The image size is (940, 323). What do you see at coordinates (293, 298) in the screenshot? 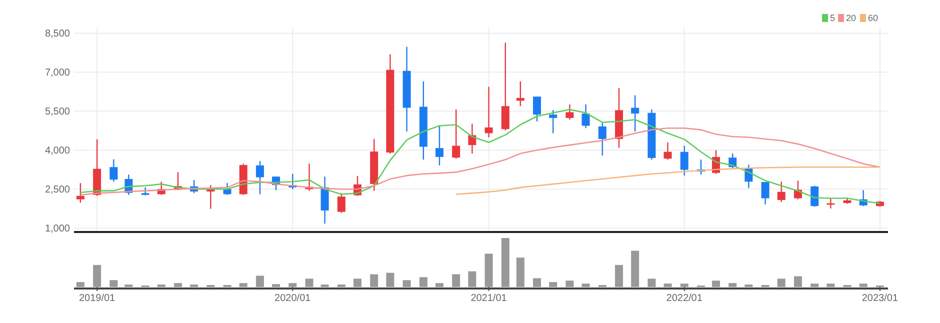
I see `x-tick-label: 2020/01` at bounding box center [293, 298].